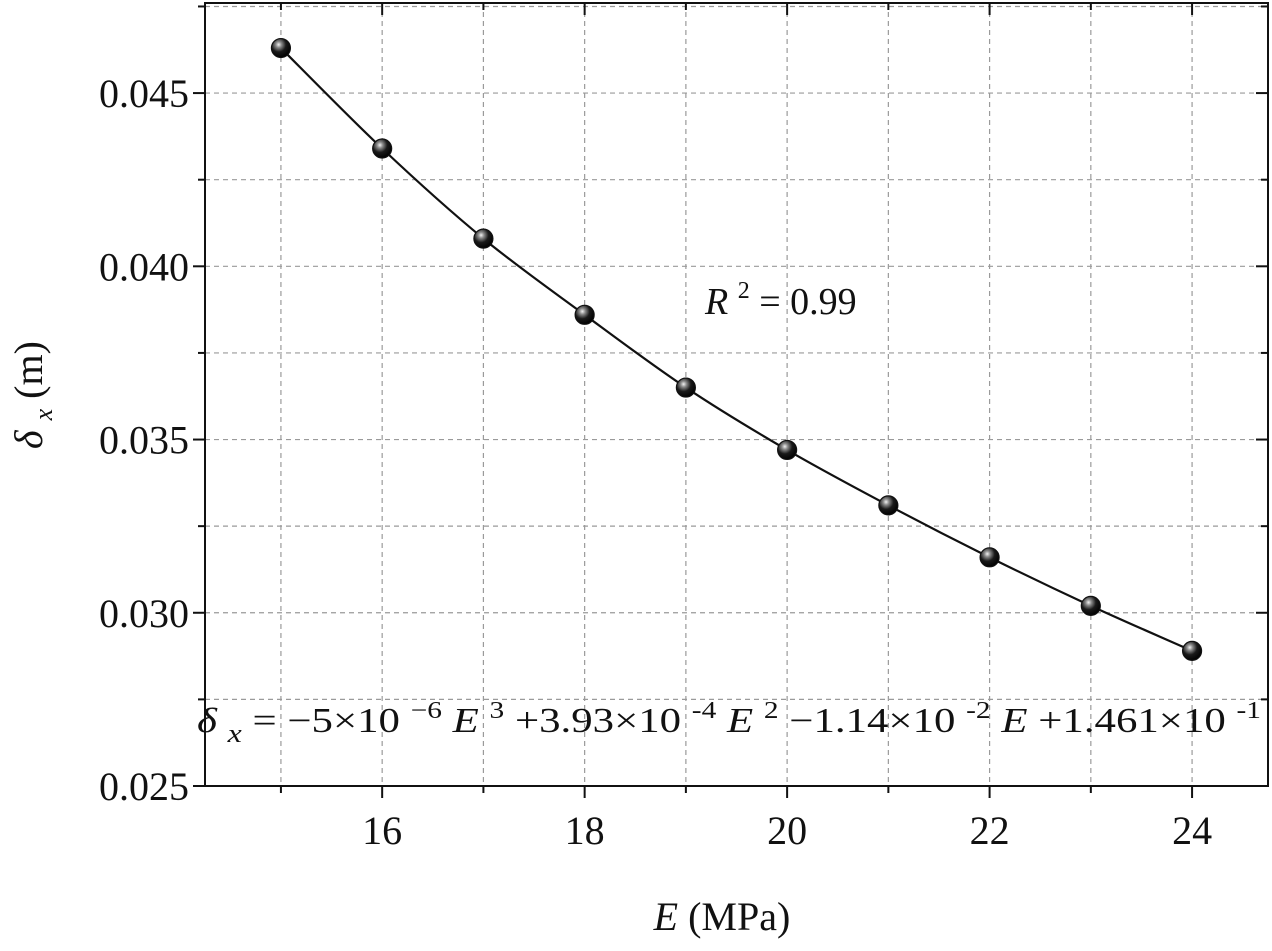  Describe the element at coordinates (28, 370) in the screenshot. I see `y-axis-unit: (m)` at that location.